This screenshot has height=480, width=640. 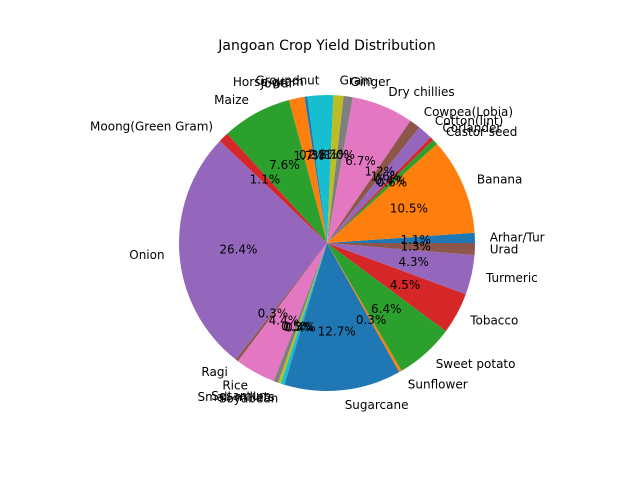 I want to click on category-label-ginger: Ginger, so click(x=370, y=82).